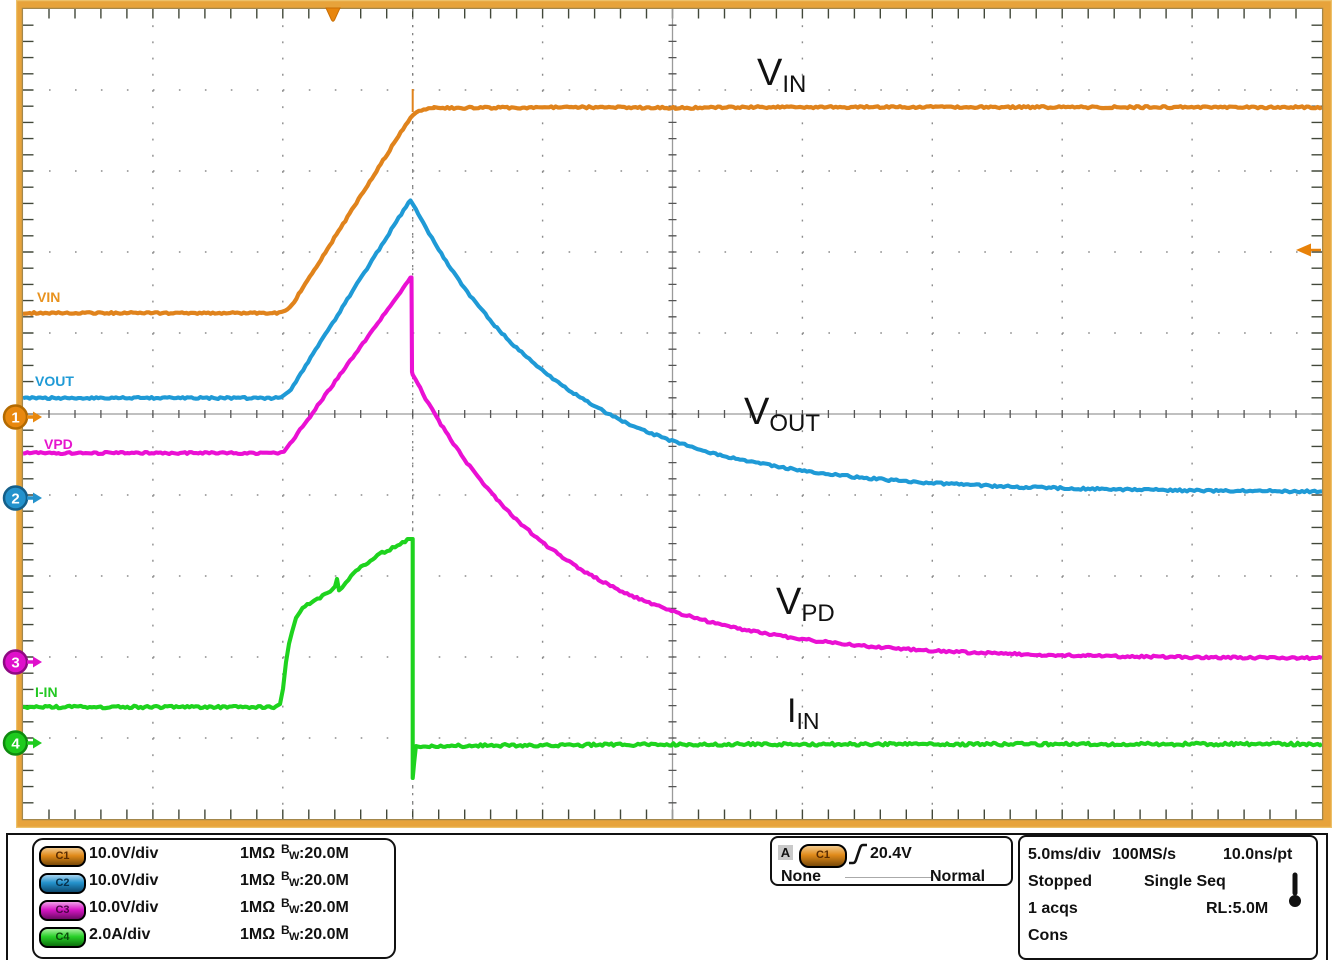  Describe the element at coordinates (15, 418) in the screenshot. I see `svg-text: 1` at that location.